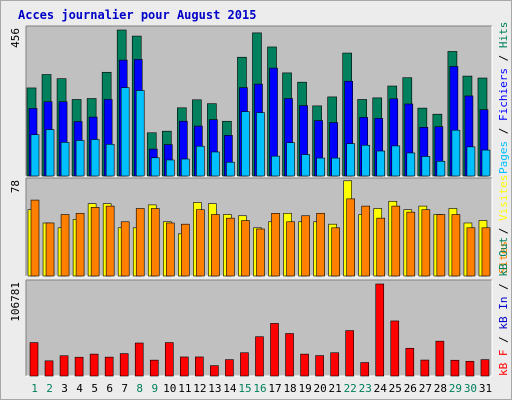 This screenshot has height=400, width=512. Describe the element at coordinates (34, 388) in the screenshot. I see `x-tick-label: 1` at that location.